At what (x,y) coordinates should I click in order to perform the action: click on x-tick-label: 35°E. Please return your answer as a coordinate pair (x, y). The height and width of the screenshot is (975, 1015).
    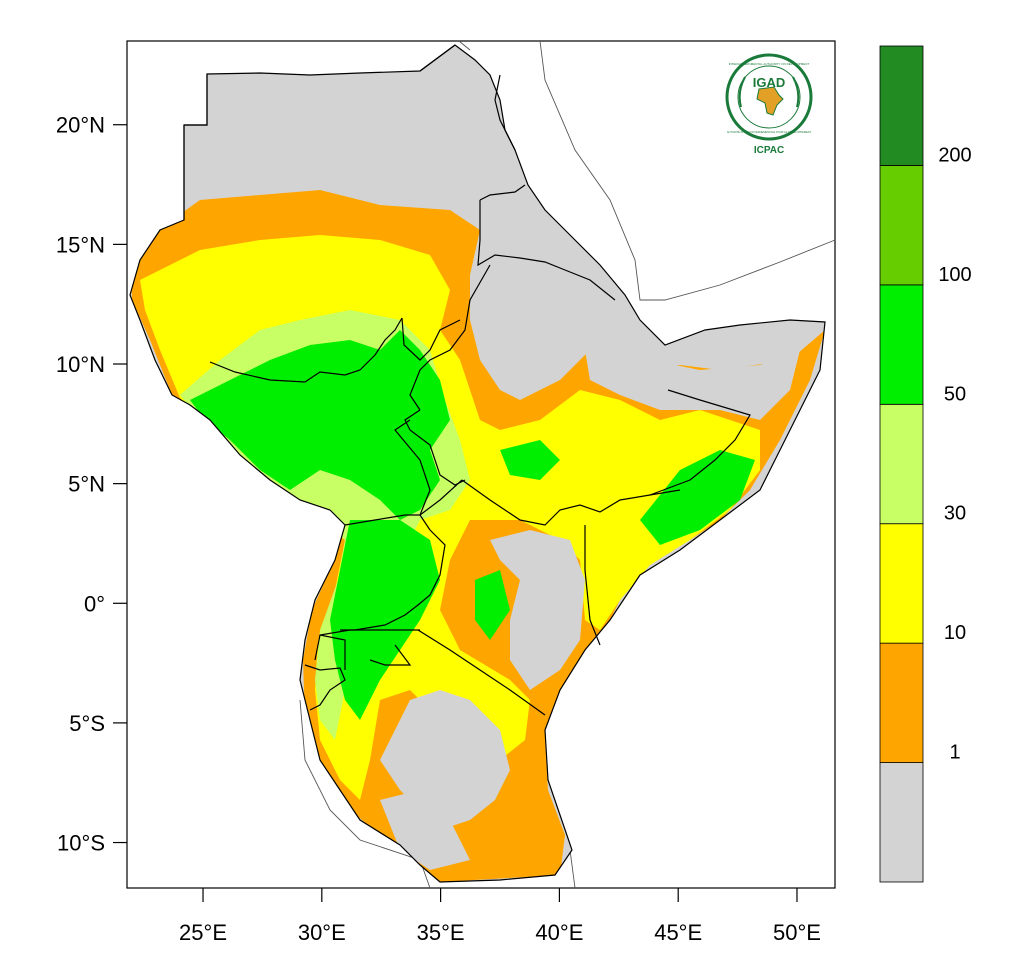
    Looking at the image, I should click on (441, 932).